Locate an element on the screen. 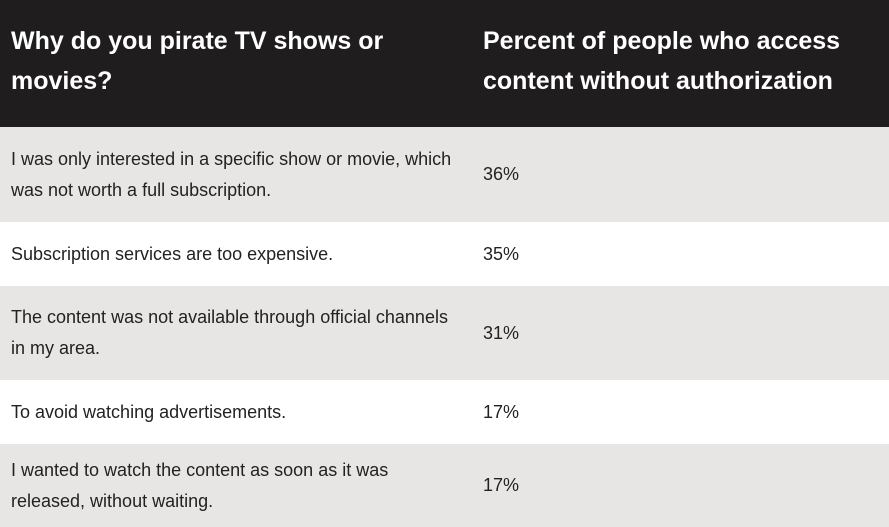 The height and width of the screenshot is (527, 889). percent-cell: 35% is located at coordinates (680, 254).